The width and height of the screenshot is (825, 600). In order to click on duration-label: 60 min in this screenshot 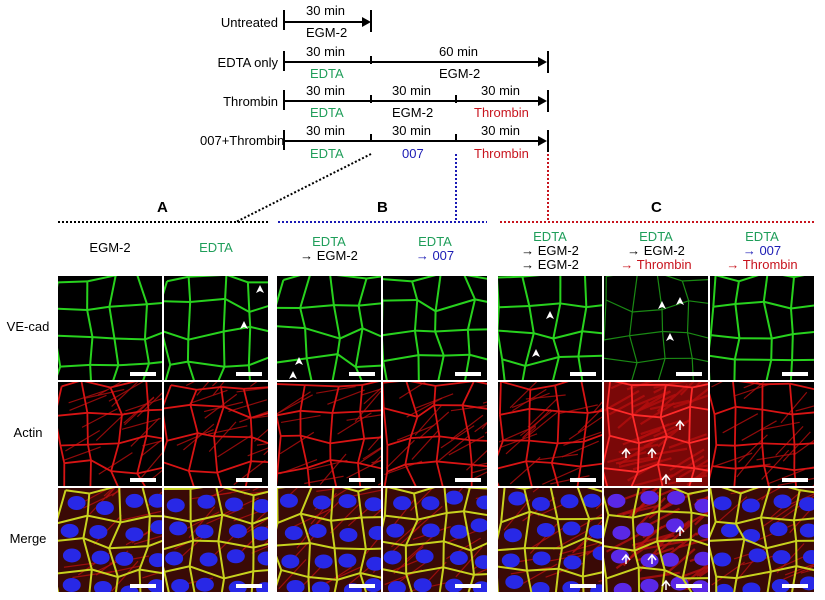, I will do `click(459, 51)`.